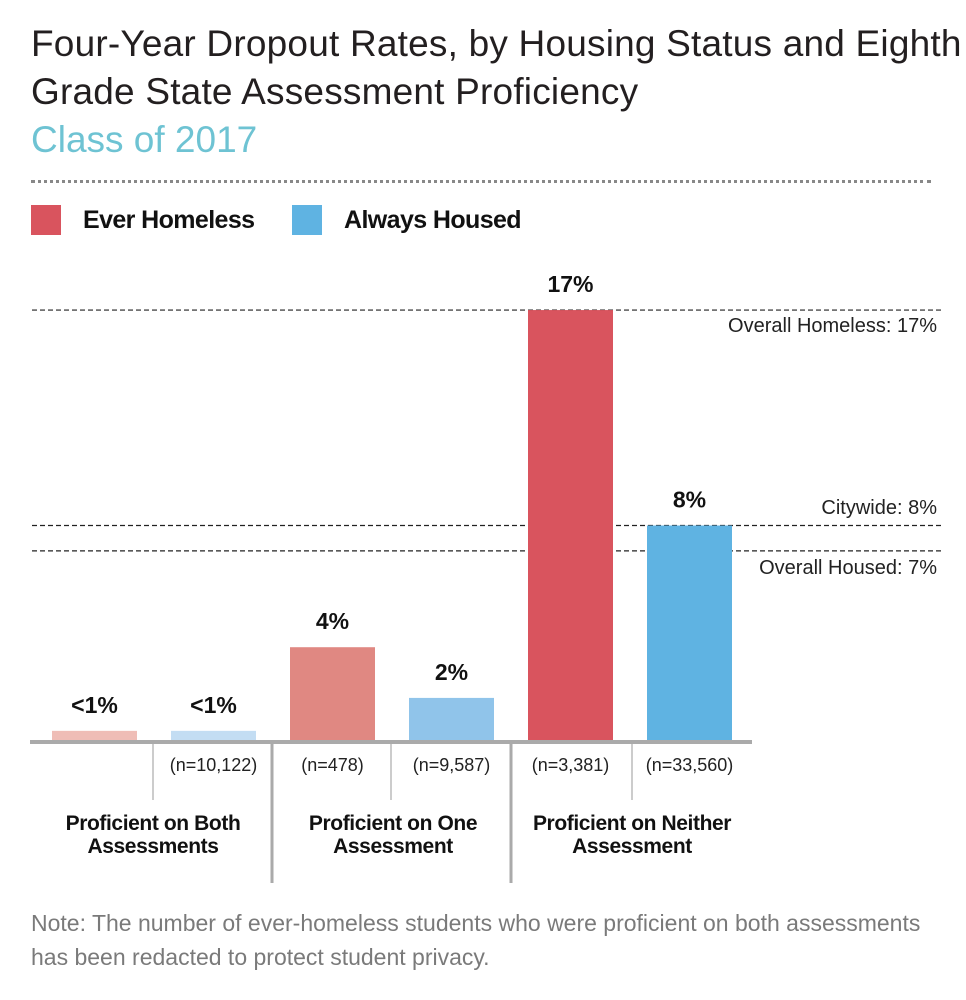 The image size is (966, 1000). I want to click on chart-subtitle: Class of 2017, so click(144, 139).